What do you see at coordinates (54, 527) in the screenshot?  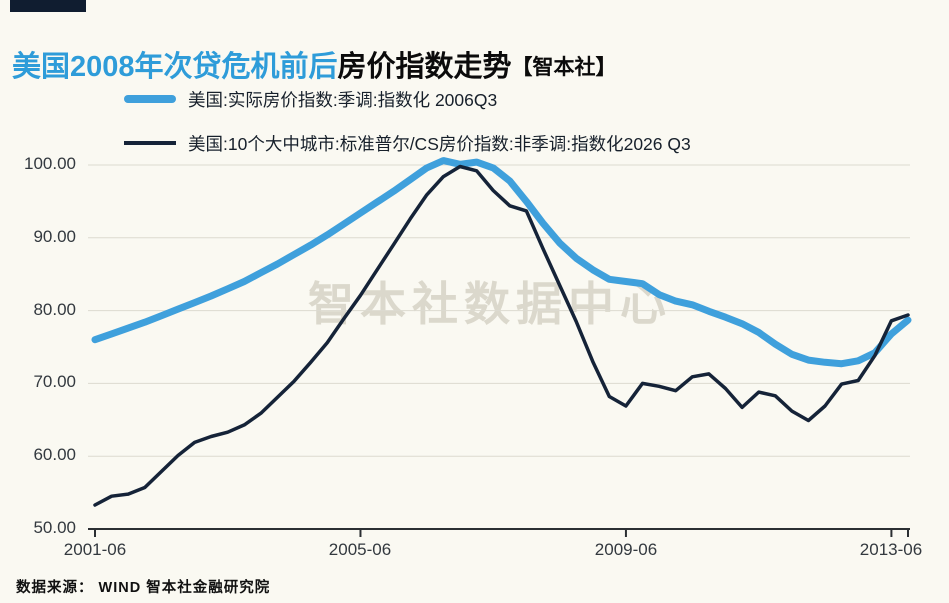 I see `y-tick-label: 50.00` at bounding box center [54, 527].